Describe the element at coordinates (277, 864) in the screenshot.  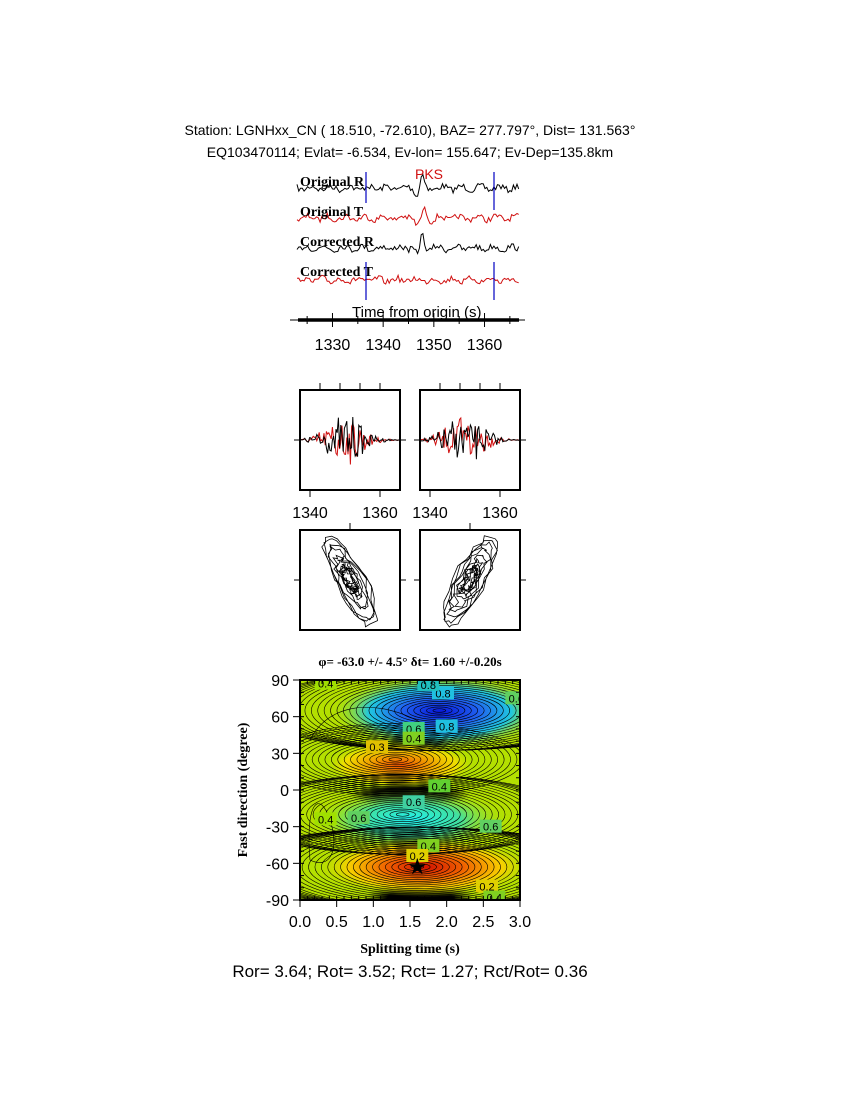
I see `contour-y-tick-label: -60` at that location.